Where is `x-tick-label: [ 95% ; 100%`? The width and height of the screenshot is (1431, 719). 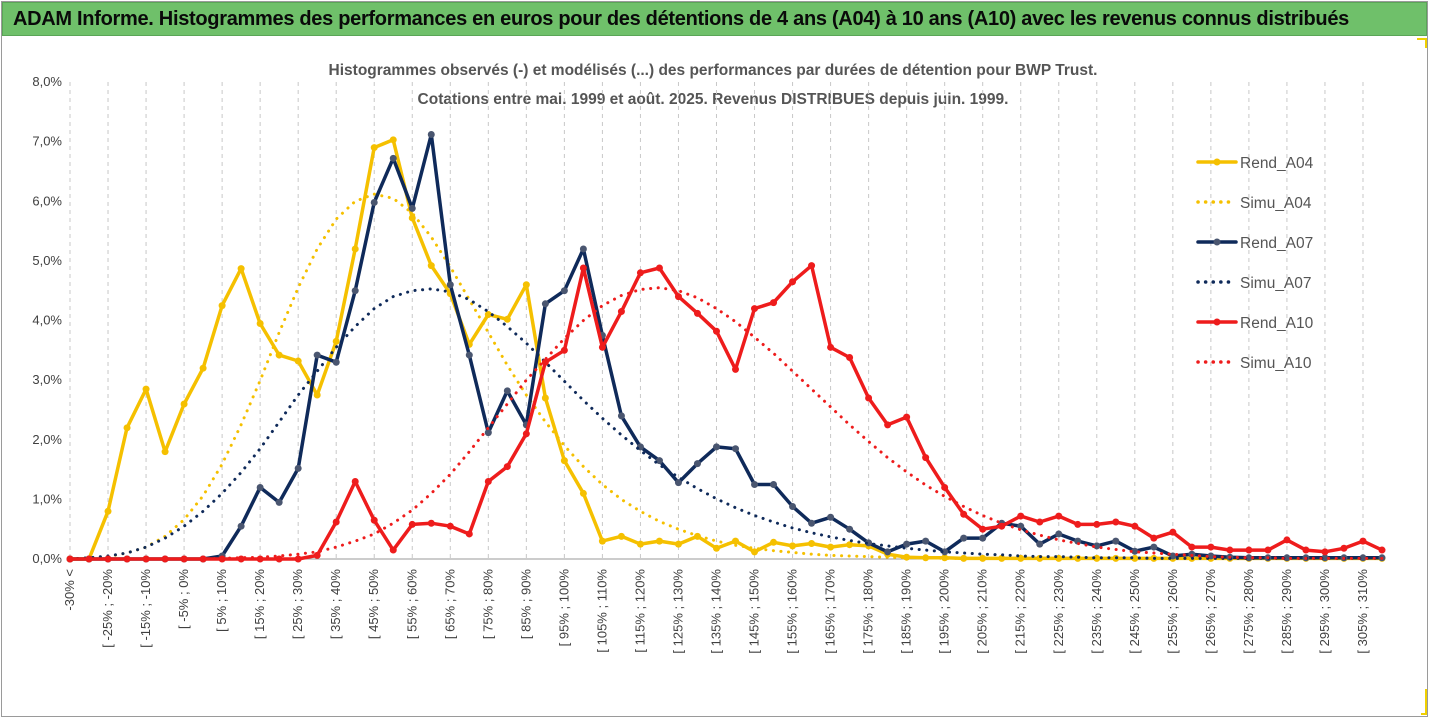 x-tick-label: [ 95% ; 100% is located at coordinates (563, 608).